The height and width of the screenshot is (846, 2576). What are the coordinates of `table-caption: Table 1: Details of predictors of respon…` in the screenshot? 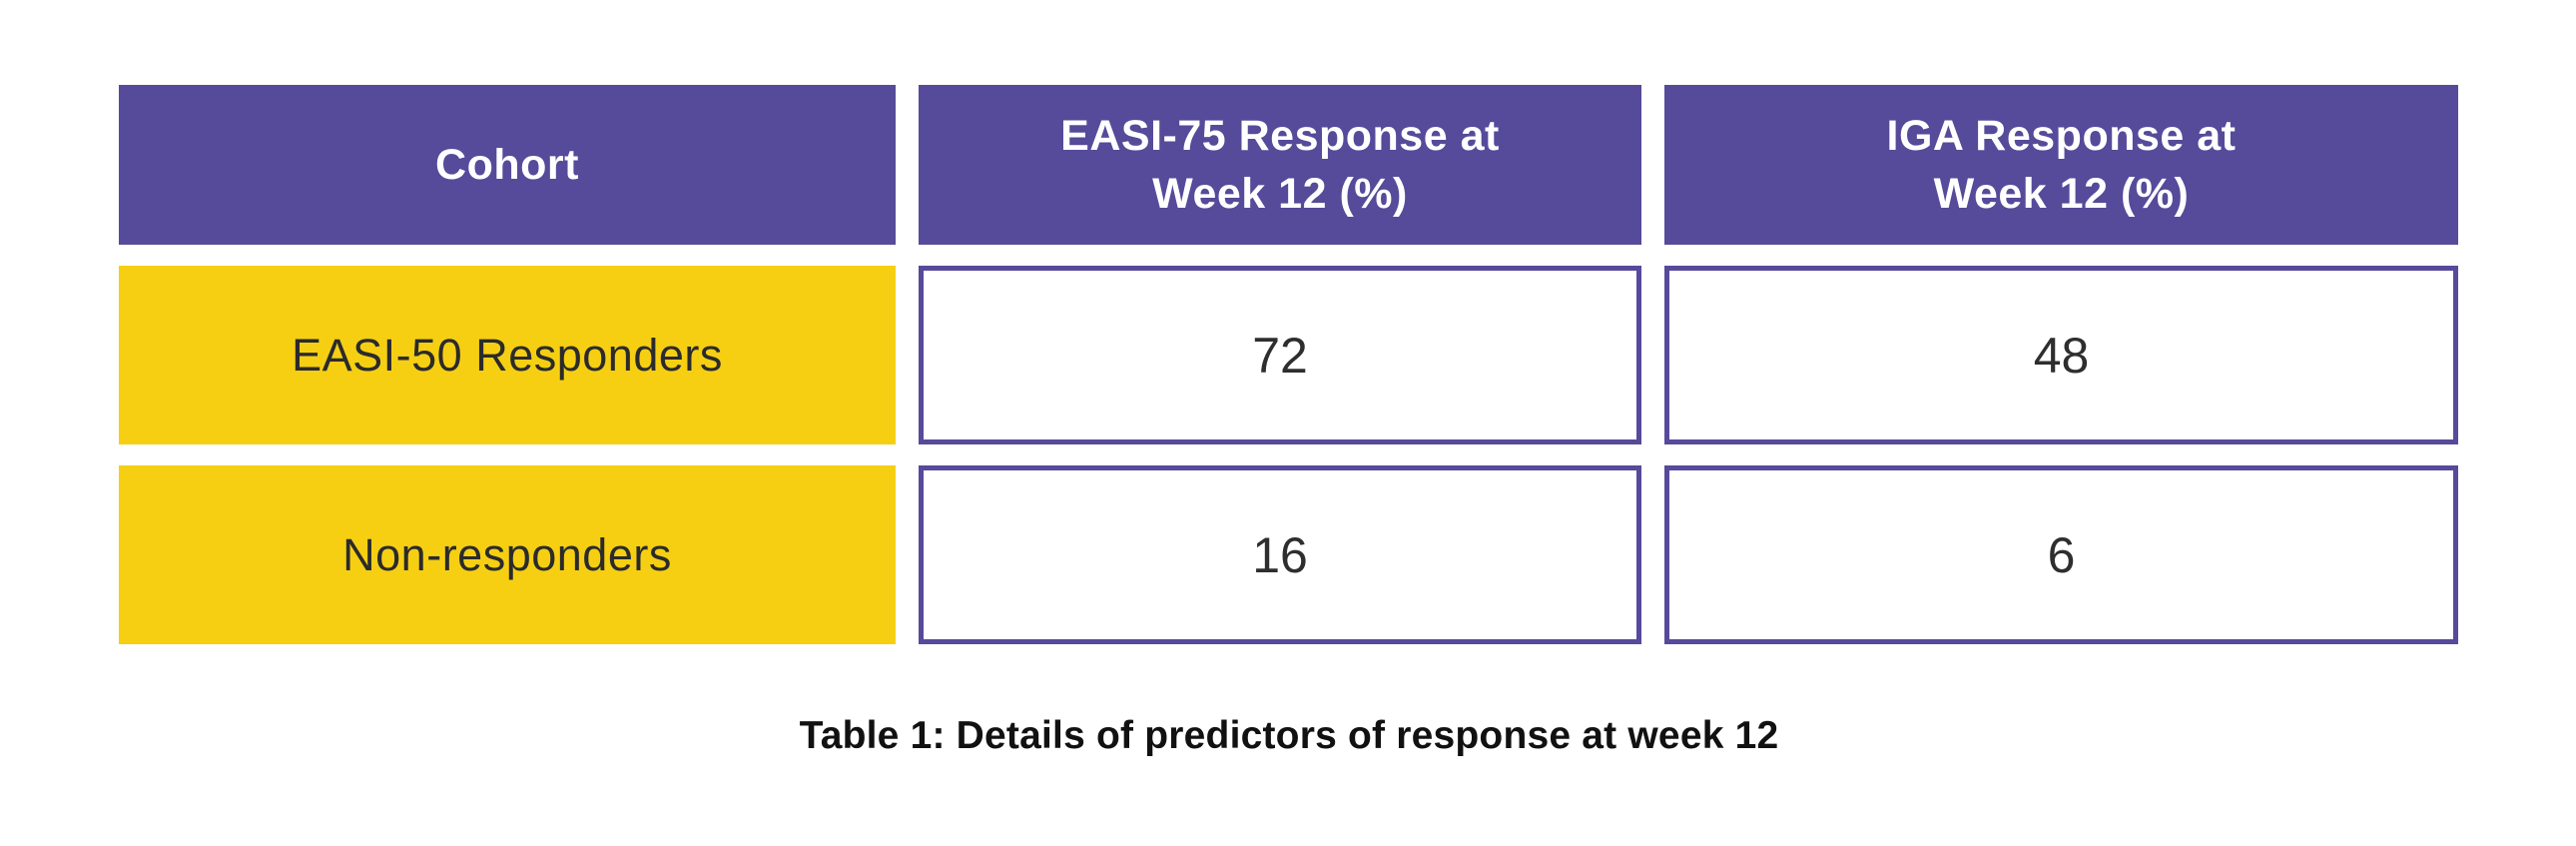 It's located at (1289, 736).